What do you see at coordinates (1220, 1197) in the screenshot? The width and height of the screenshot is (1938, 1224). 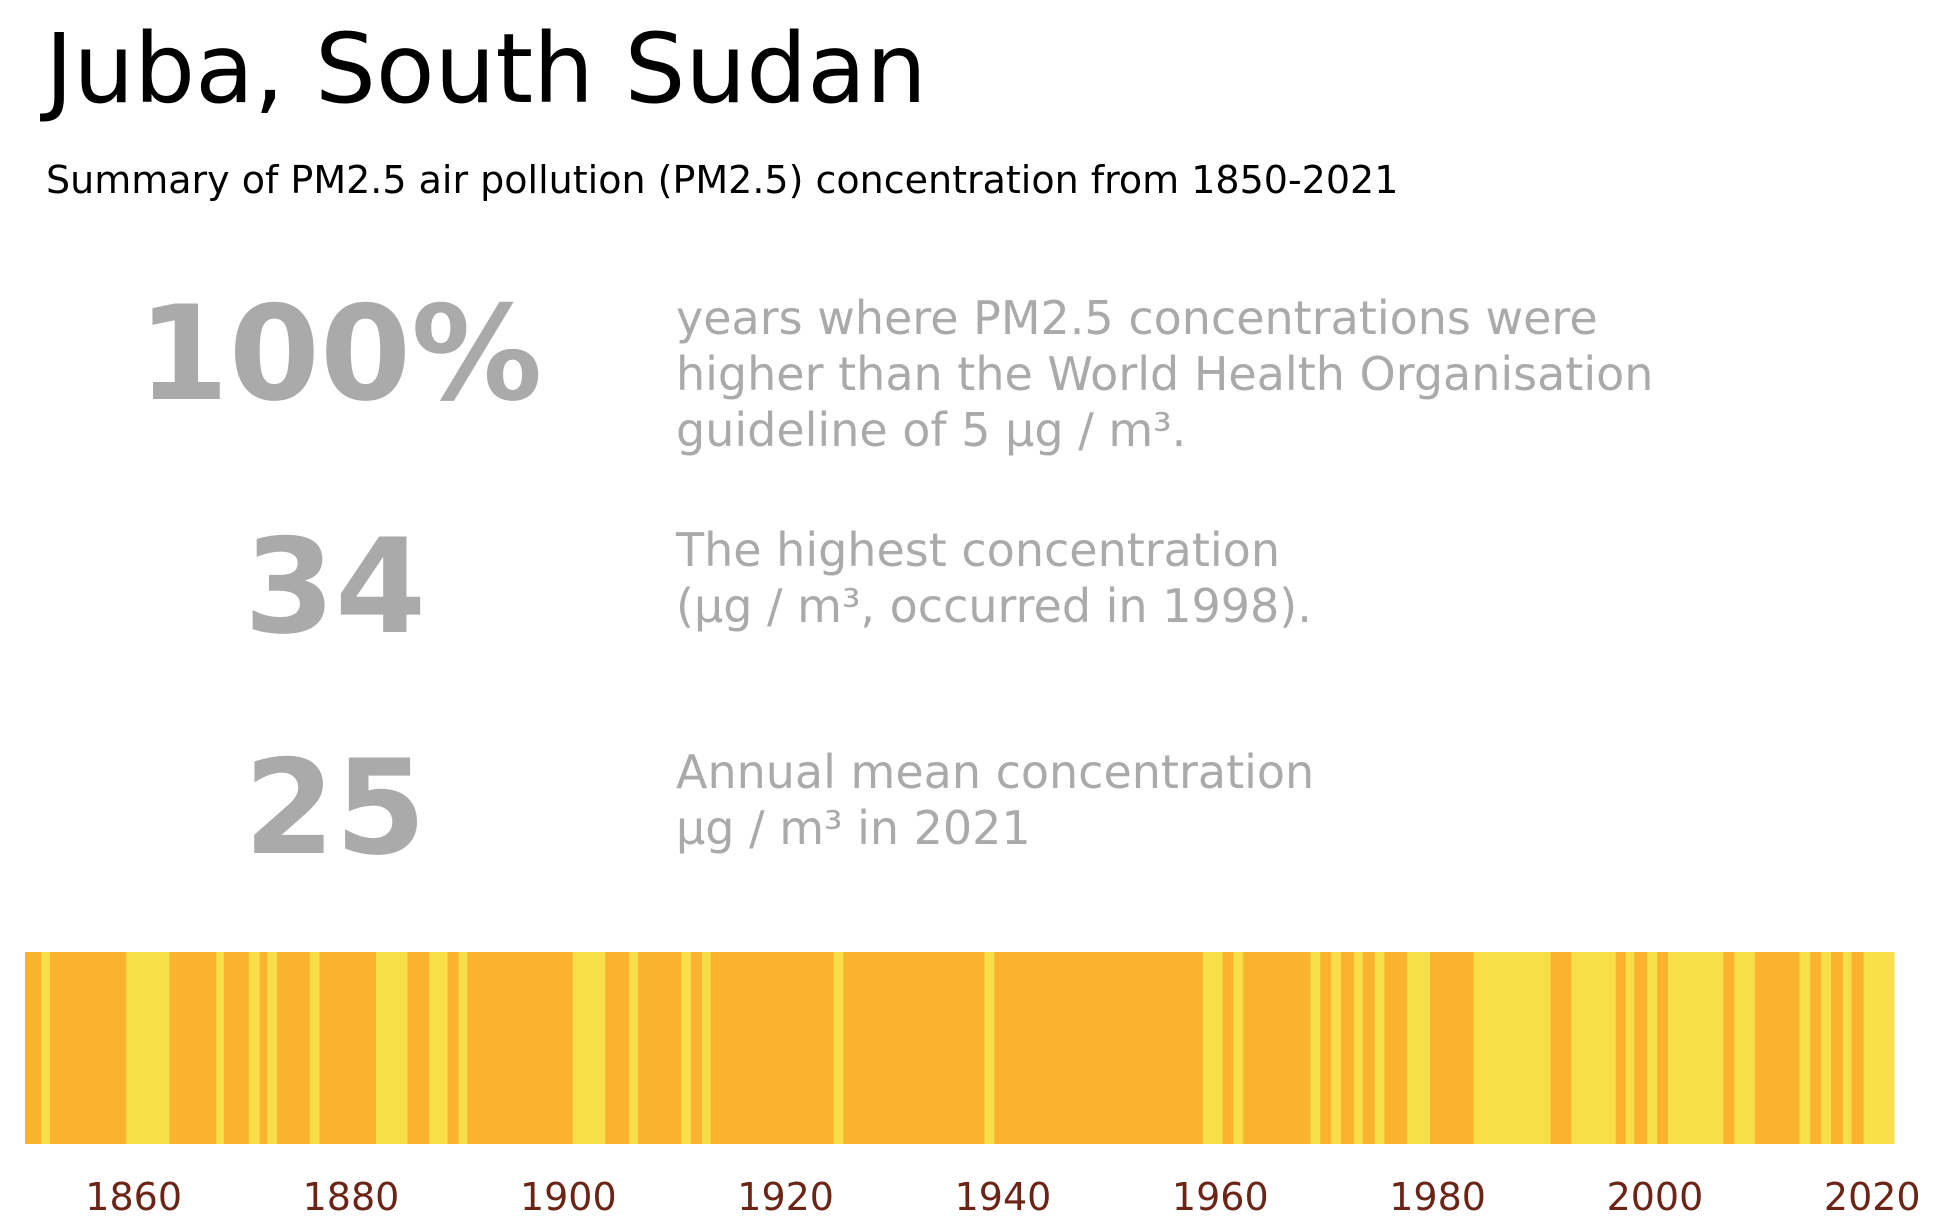 I see `x-tick-label: 1960` at bounding box center [1220, 1197].